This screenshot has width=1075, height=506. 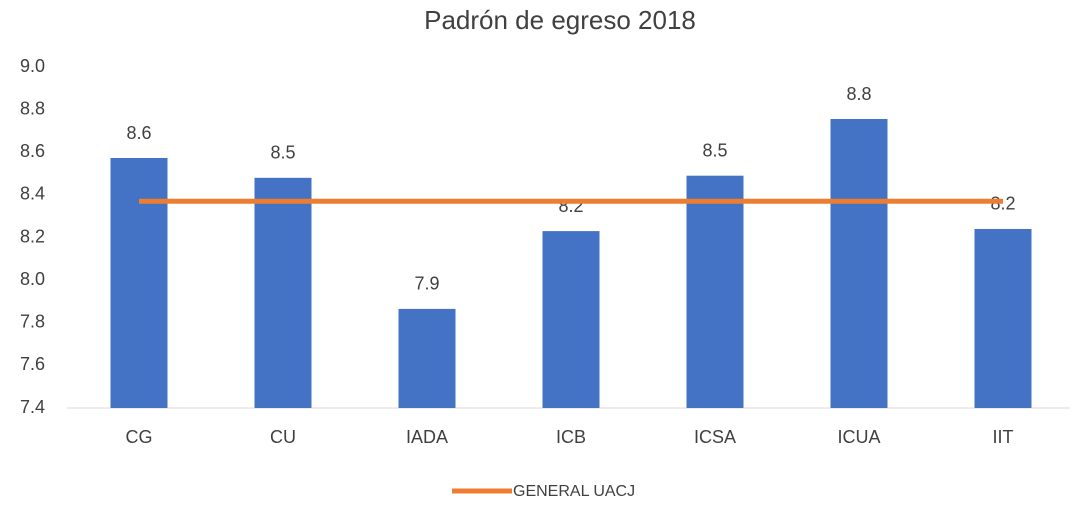 What do you see at coordinates (858, 94) in the screenshot?
I see `data-label: 8.8` at bounding box center [858, 94].